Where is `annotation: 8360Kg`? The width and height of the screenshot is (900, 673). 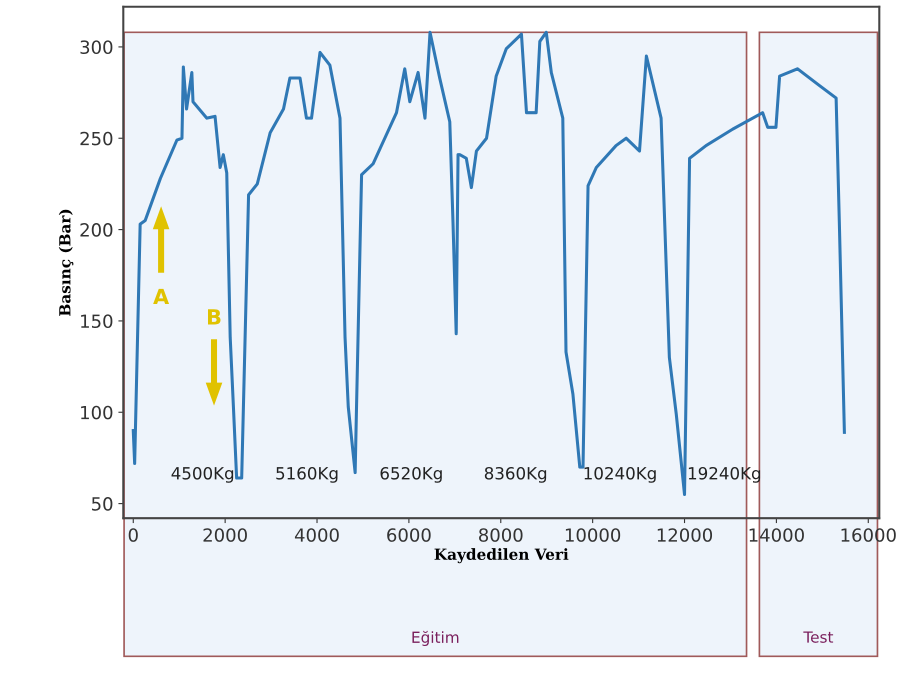 annotation: 8360Kg is located at coordinates (515, 474).